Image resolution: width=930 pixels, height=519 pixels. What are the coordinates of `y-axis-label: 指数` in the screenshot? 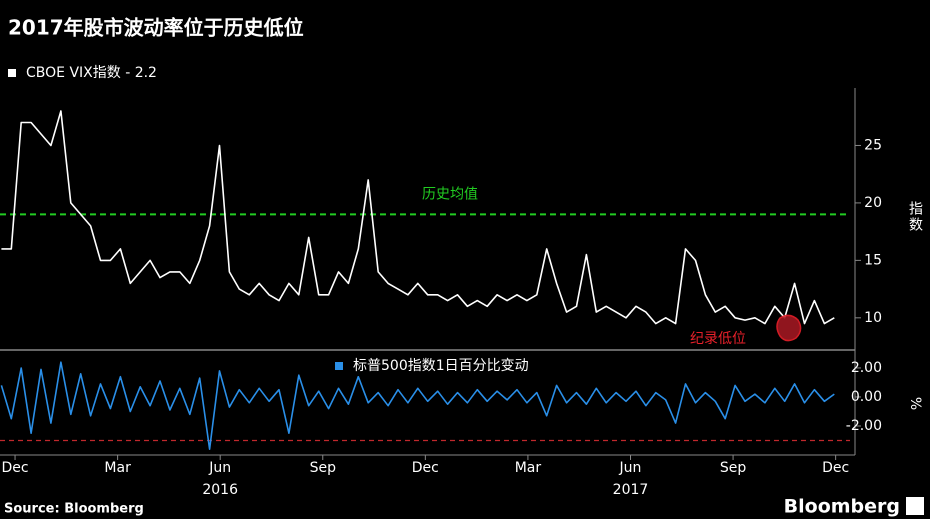 It's located at (915, 217).